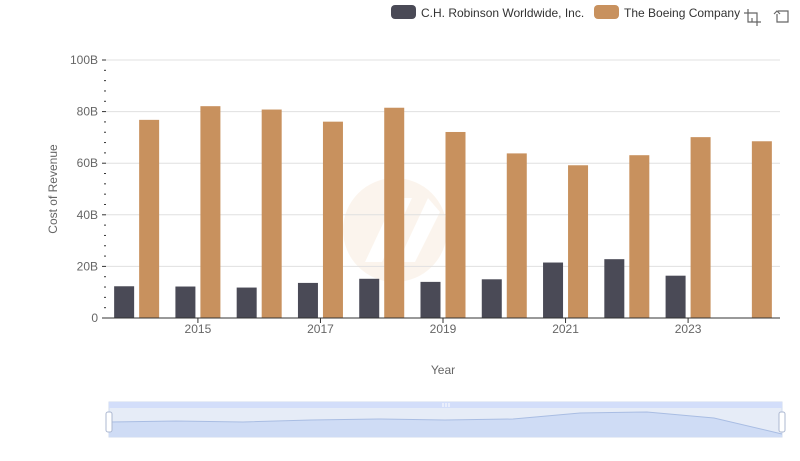 This screenshot has height=461, width=800. I want to click on crop-zoom-icon, so click(752, 17).